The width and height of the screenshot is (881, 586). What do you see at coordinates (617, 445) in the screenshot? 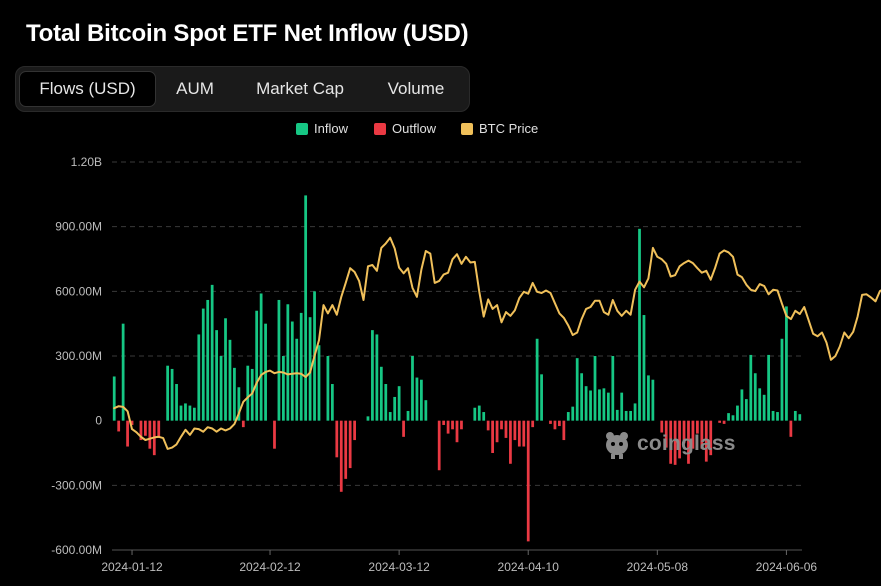
I see `coinglass-logo-icon` at bounding box center [617, 445].